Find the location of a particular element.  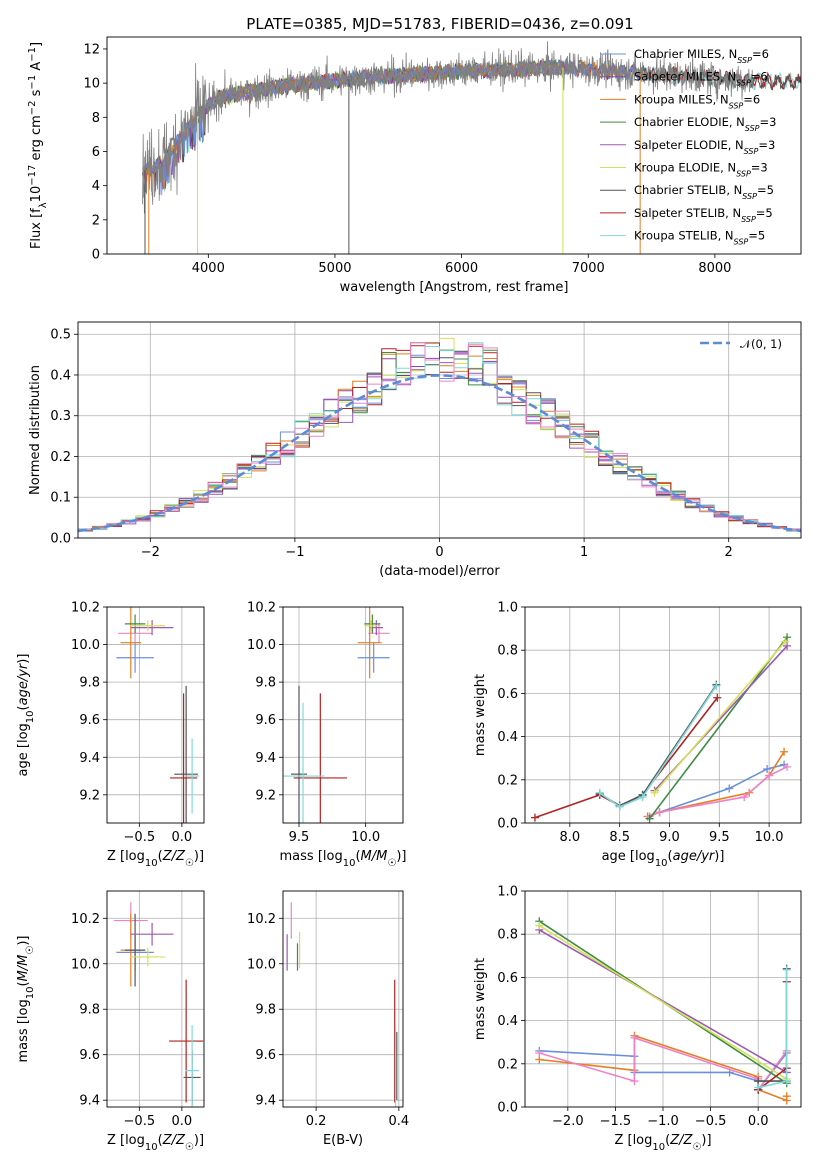

x-tick-label: 0.0 is located at coordinates (182, 837).